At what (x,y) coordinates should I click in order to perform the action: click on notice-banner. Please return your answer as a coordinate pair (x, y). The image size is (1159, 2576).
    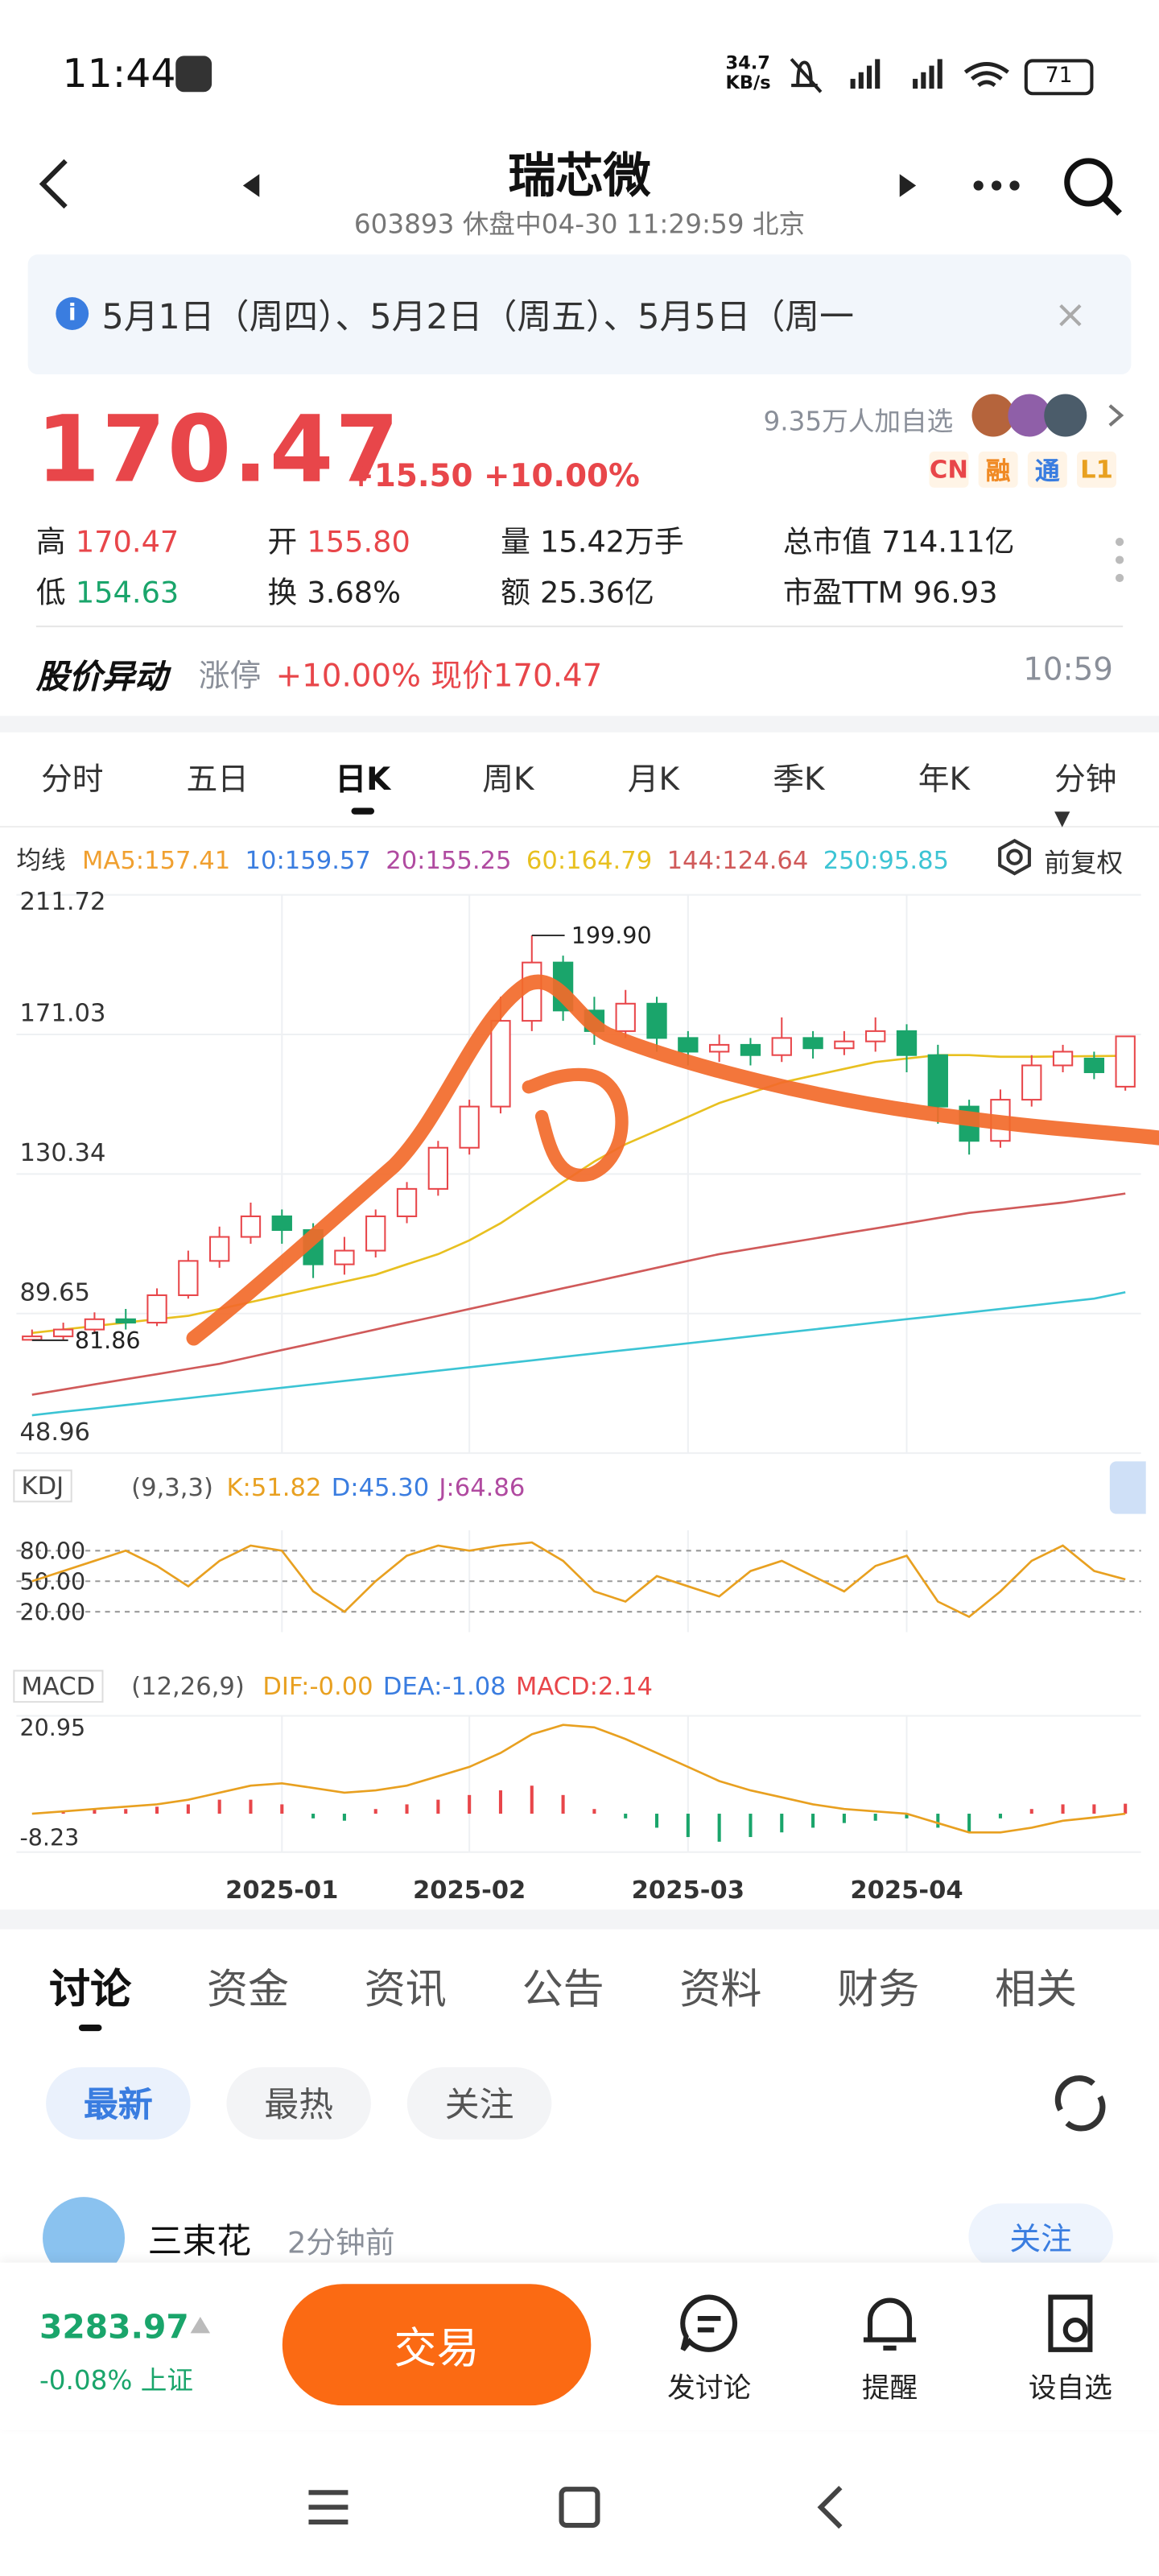
    Looking at the image, I should click on (579, 314).